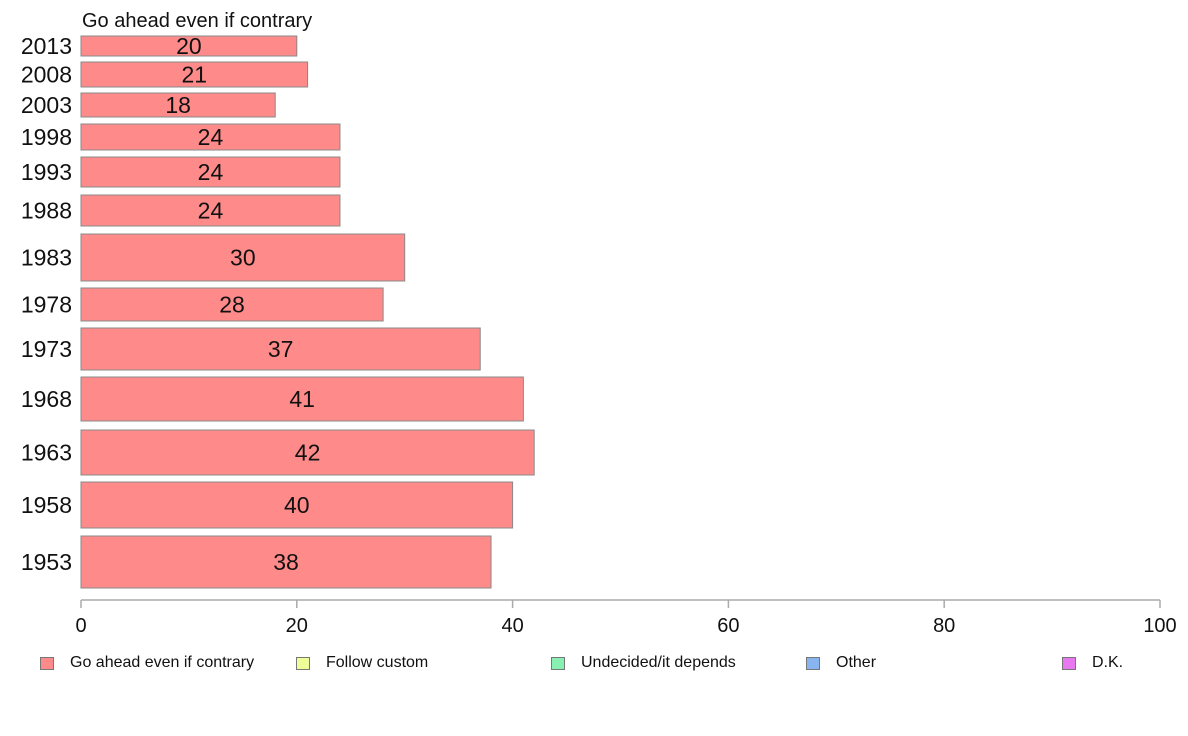 Image resolution: width=1188 pixels, height=736 pixels. What do you see at coordinates (512, 626) in the screenshot?
I see `x-tick-label: 40` at bounding box center [512, 626].